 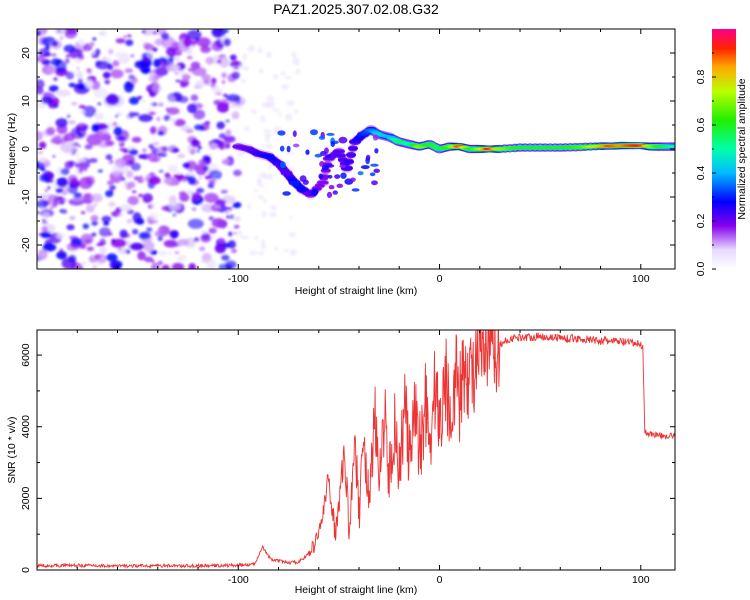 What do you see at coordinates (26, 53) in the screenshot?
I see `y-tick-label: 20` at bounding box center [26, 53].